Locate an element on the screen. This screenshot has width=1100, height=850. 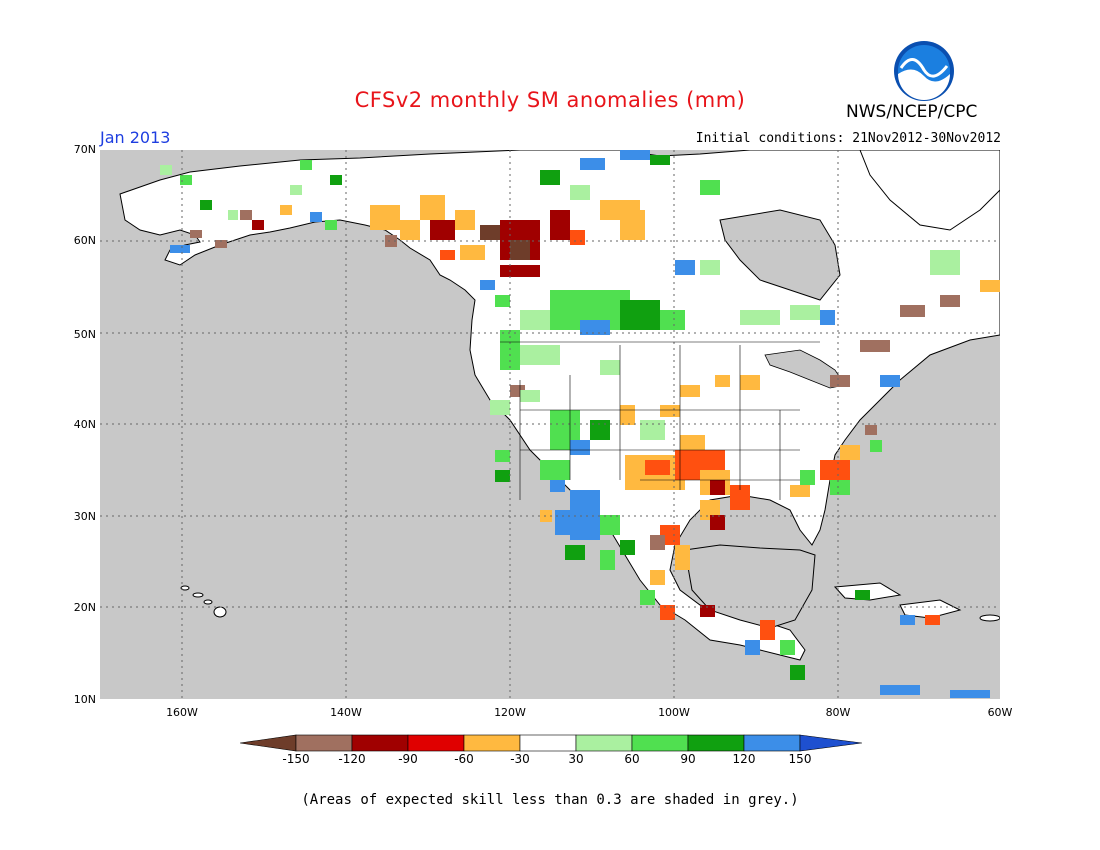
lat-label: 70N is located at coordinates (84, 149).